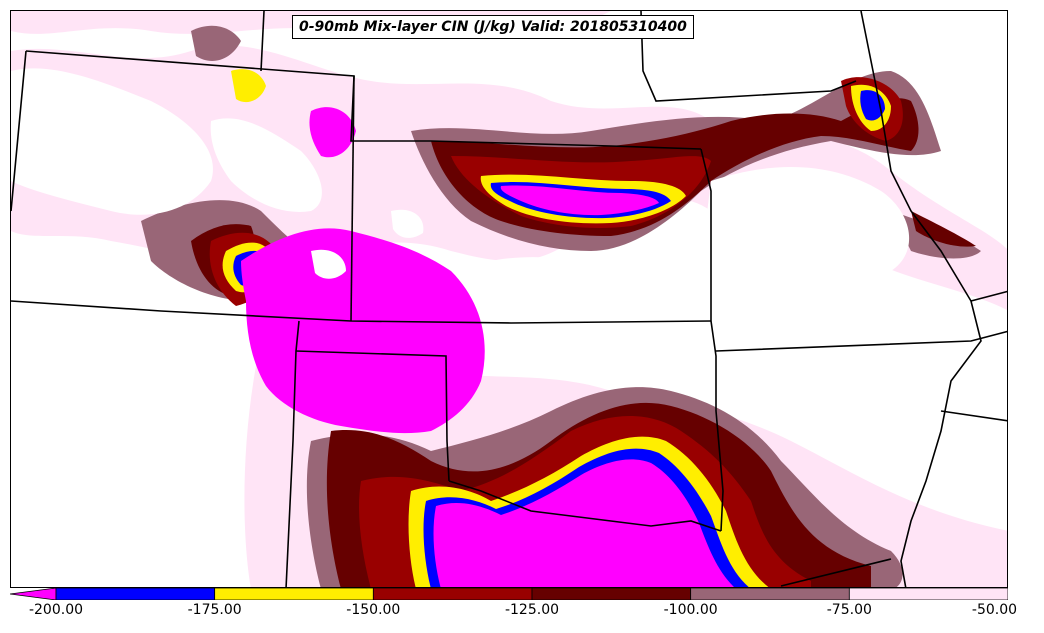  I want to click on colorbar-tick-label: -150.00, so click(373, 610).